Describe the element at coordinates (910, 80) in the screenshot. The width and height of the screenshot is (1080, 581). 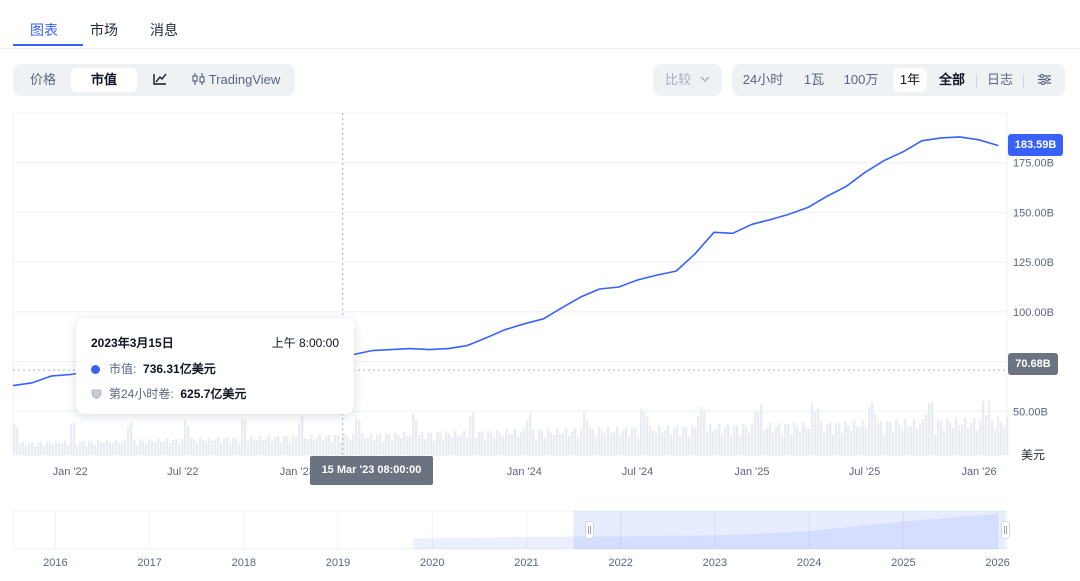
I see `range-1y-button: 1年` at that location.